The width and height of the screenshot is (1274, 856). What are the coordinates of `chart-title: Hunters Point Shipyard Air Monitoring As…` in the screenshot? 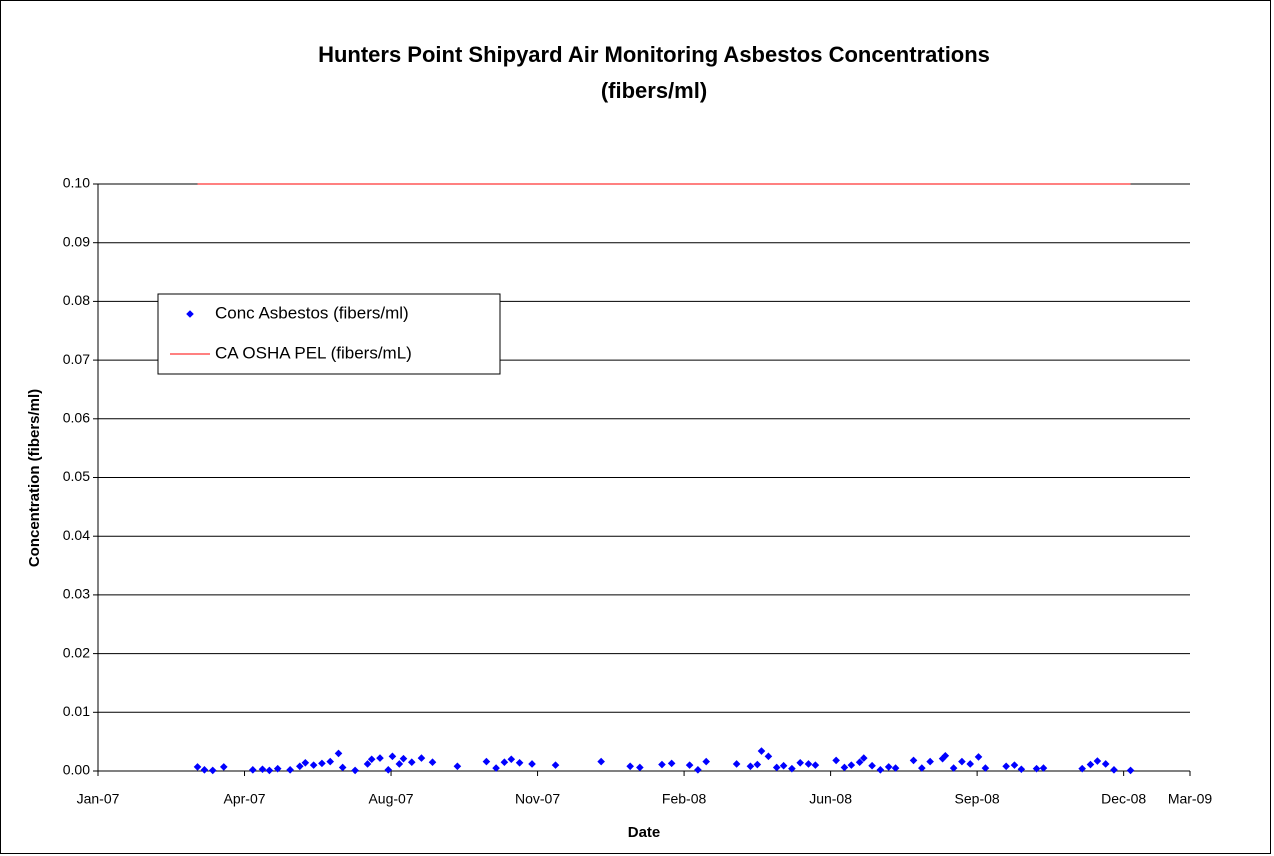 It's located at (654, 54).